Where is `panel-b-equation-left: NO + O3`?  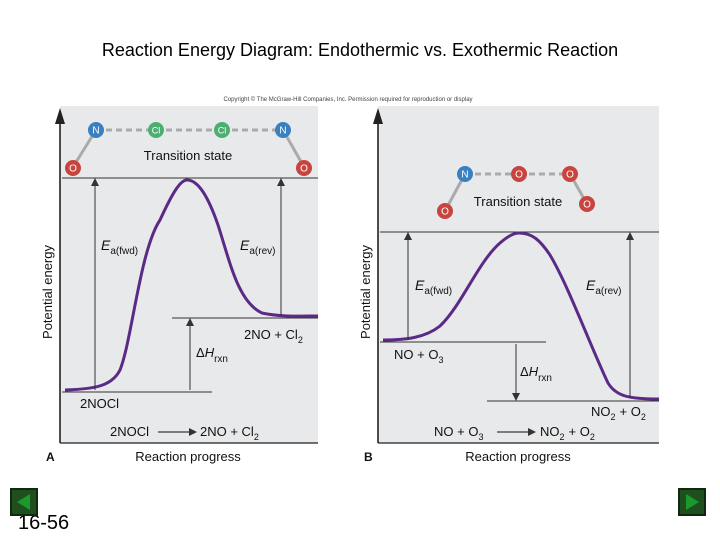
panel-b-equation-left: NO + O3 is located at coordinates (458, 433).